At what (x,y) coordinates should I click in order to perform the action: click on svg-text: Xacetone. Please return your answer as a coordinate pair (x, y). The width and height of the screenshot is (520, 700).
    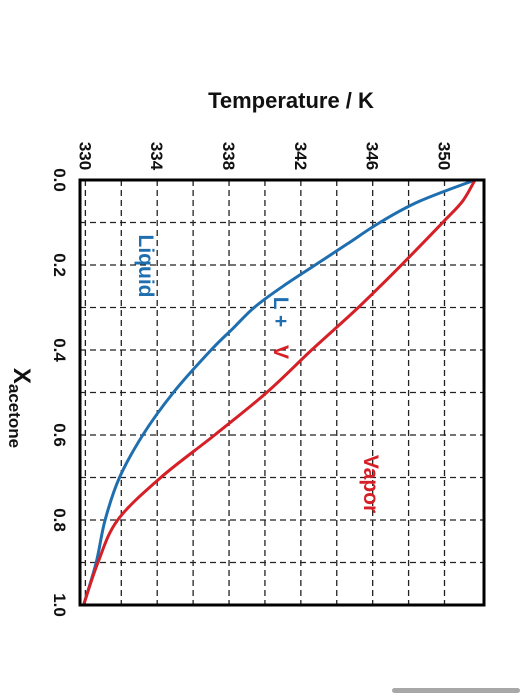
    Looking at the image, I should click on (20, 408).